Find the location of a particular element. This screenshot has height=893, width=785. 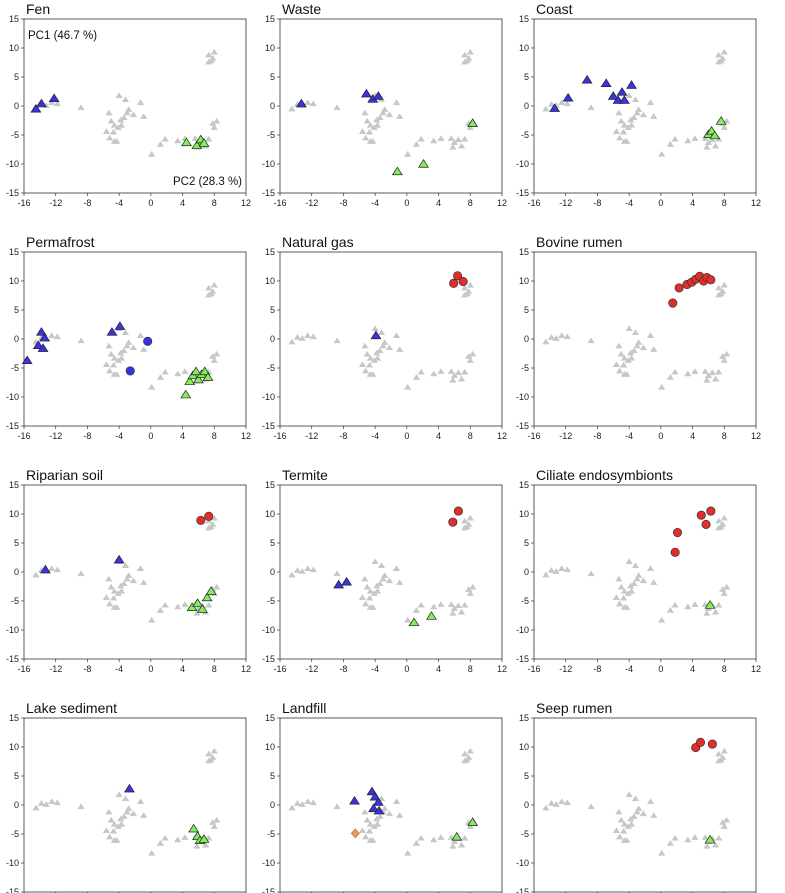

y-tick-label: -5 is located at coordinates (15, 135).